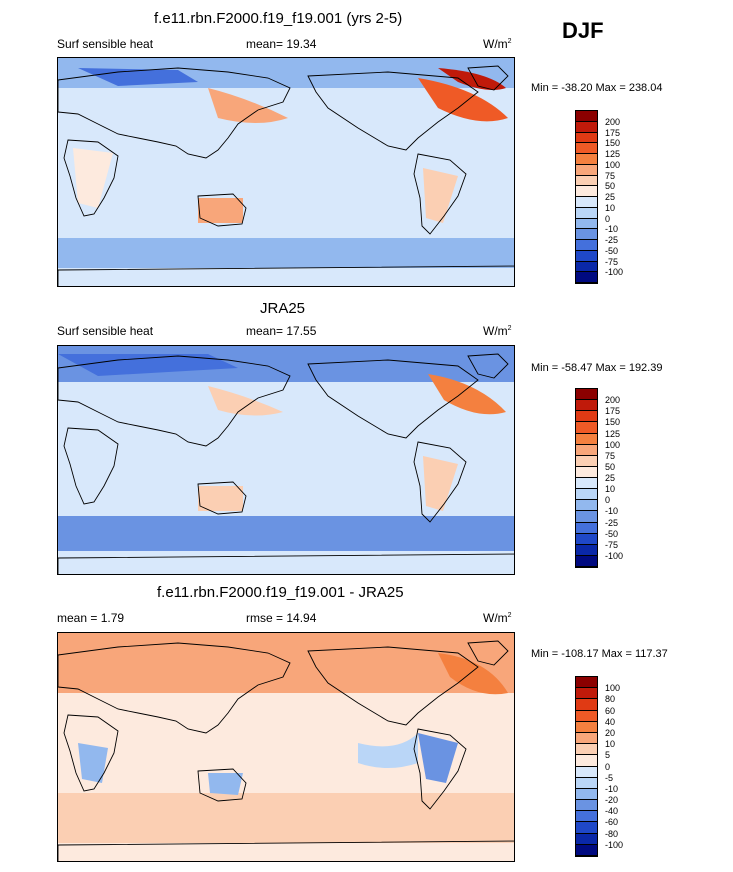 Image resolution: width=733 pixels, height=872 pixels. What do you see at coordinates (105, 44) in the screenshot?
I see `panel1-variable: Surf sensible heat` at bounding box center [105, 44].